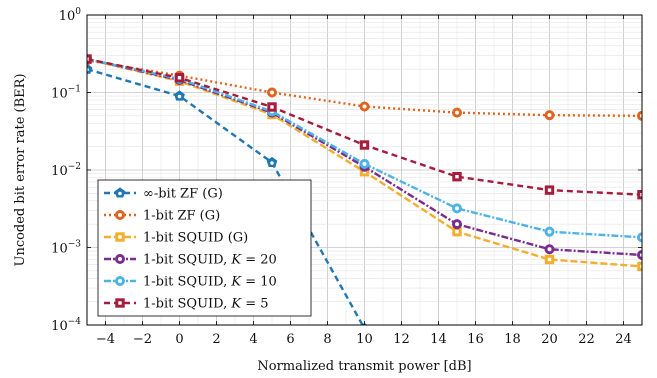 This screenshot has width=657, height=378. I want to click on legend-item-5: 1-bit SQUID, K = 10, so click(190, 282).